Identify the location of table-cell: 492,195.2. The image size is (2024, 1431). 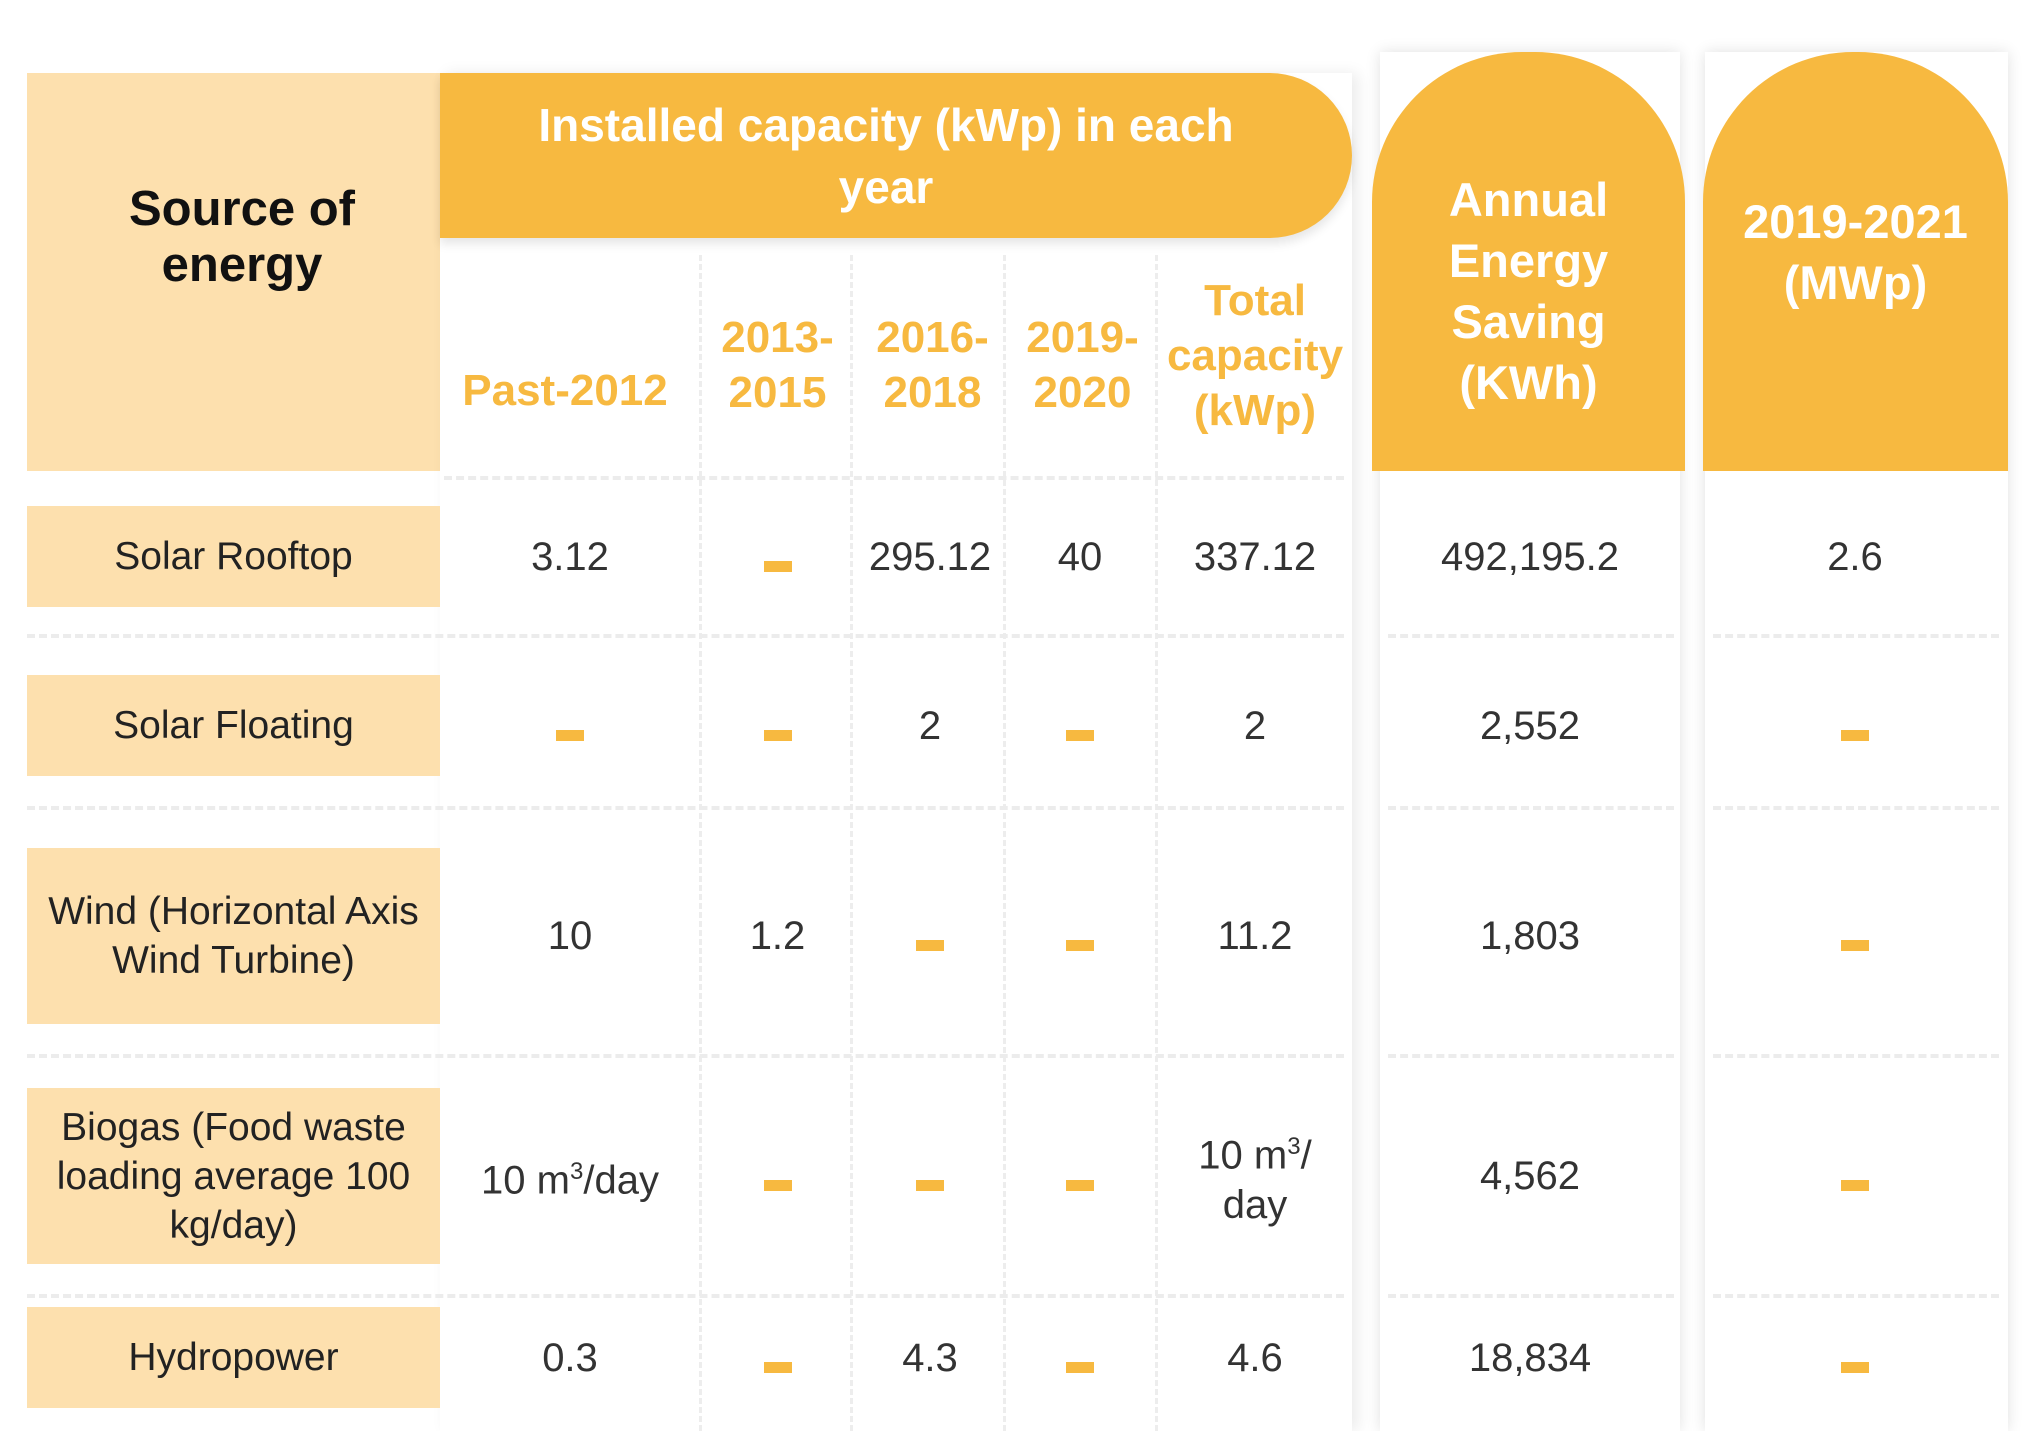
(1530, 556).